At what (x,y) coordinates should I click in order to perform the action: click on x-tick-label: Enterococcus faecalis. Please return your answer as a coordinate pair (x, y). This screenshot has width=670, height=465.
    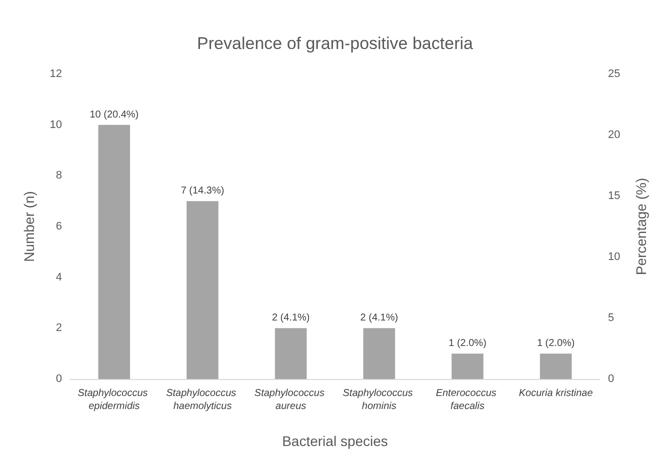
    Looking at the image, I should click on (468, 400).